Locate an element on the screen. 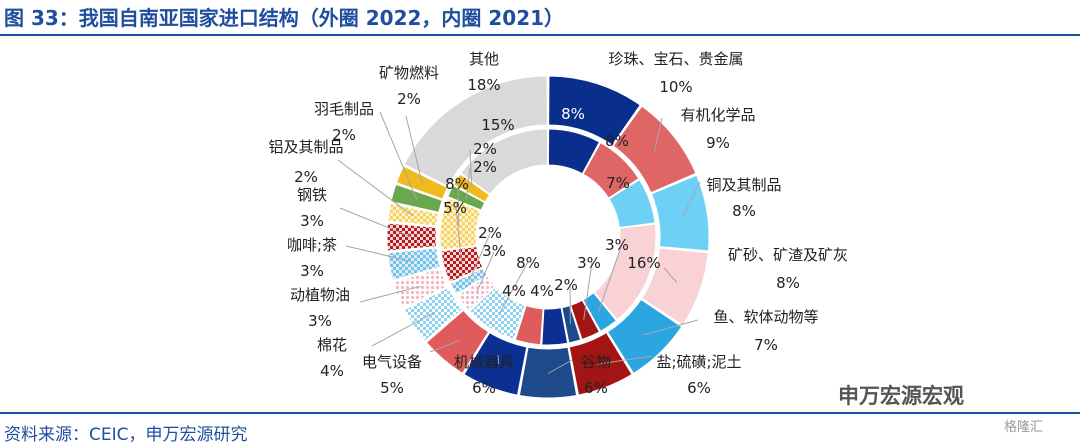 The image size is (1080, 445). outer-value-label-8: 5% is located at coordinates (392, 388).